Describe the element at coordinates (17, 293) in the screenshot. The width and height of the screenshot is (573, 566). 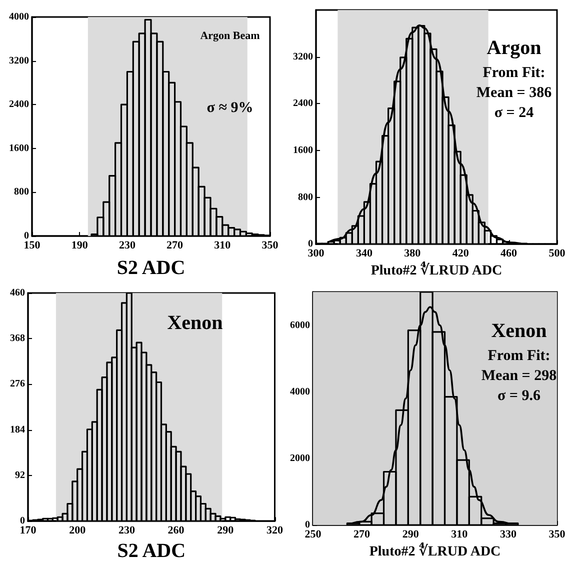
I see `y-tick-label: 460` at that location.